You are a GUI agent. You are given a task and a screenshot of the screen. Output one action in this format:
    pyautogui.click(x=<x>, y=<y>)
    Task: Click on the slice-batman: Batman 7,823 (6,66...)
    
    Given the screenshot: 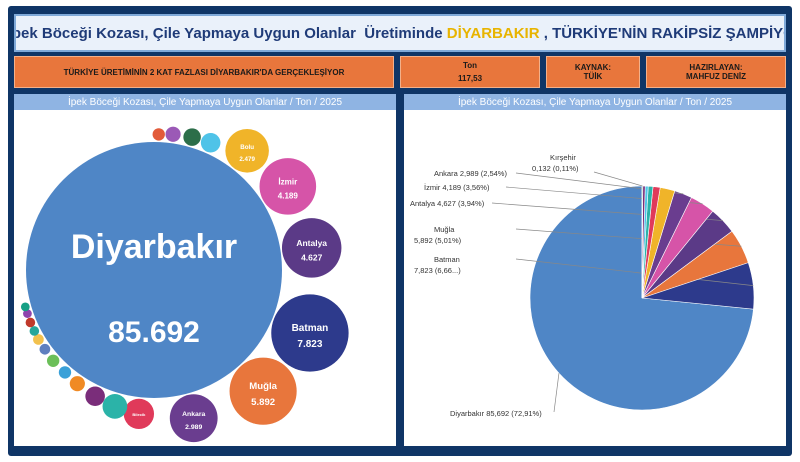 What is the action you would take?
    pyautogui.click(x=584, y=282)
    